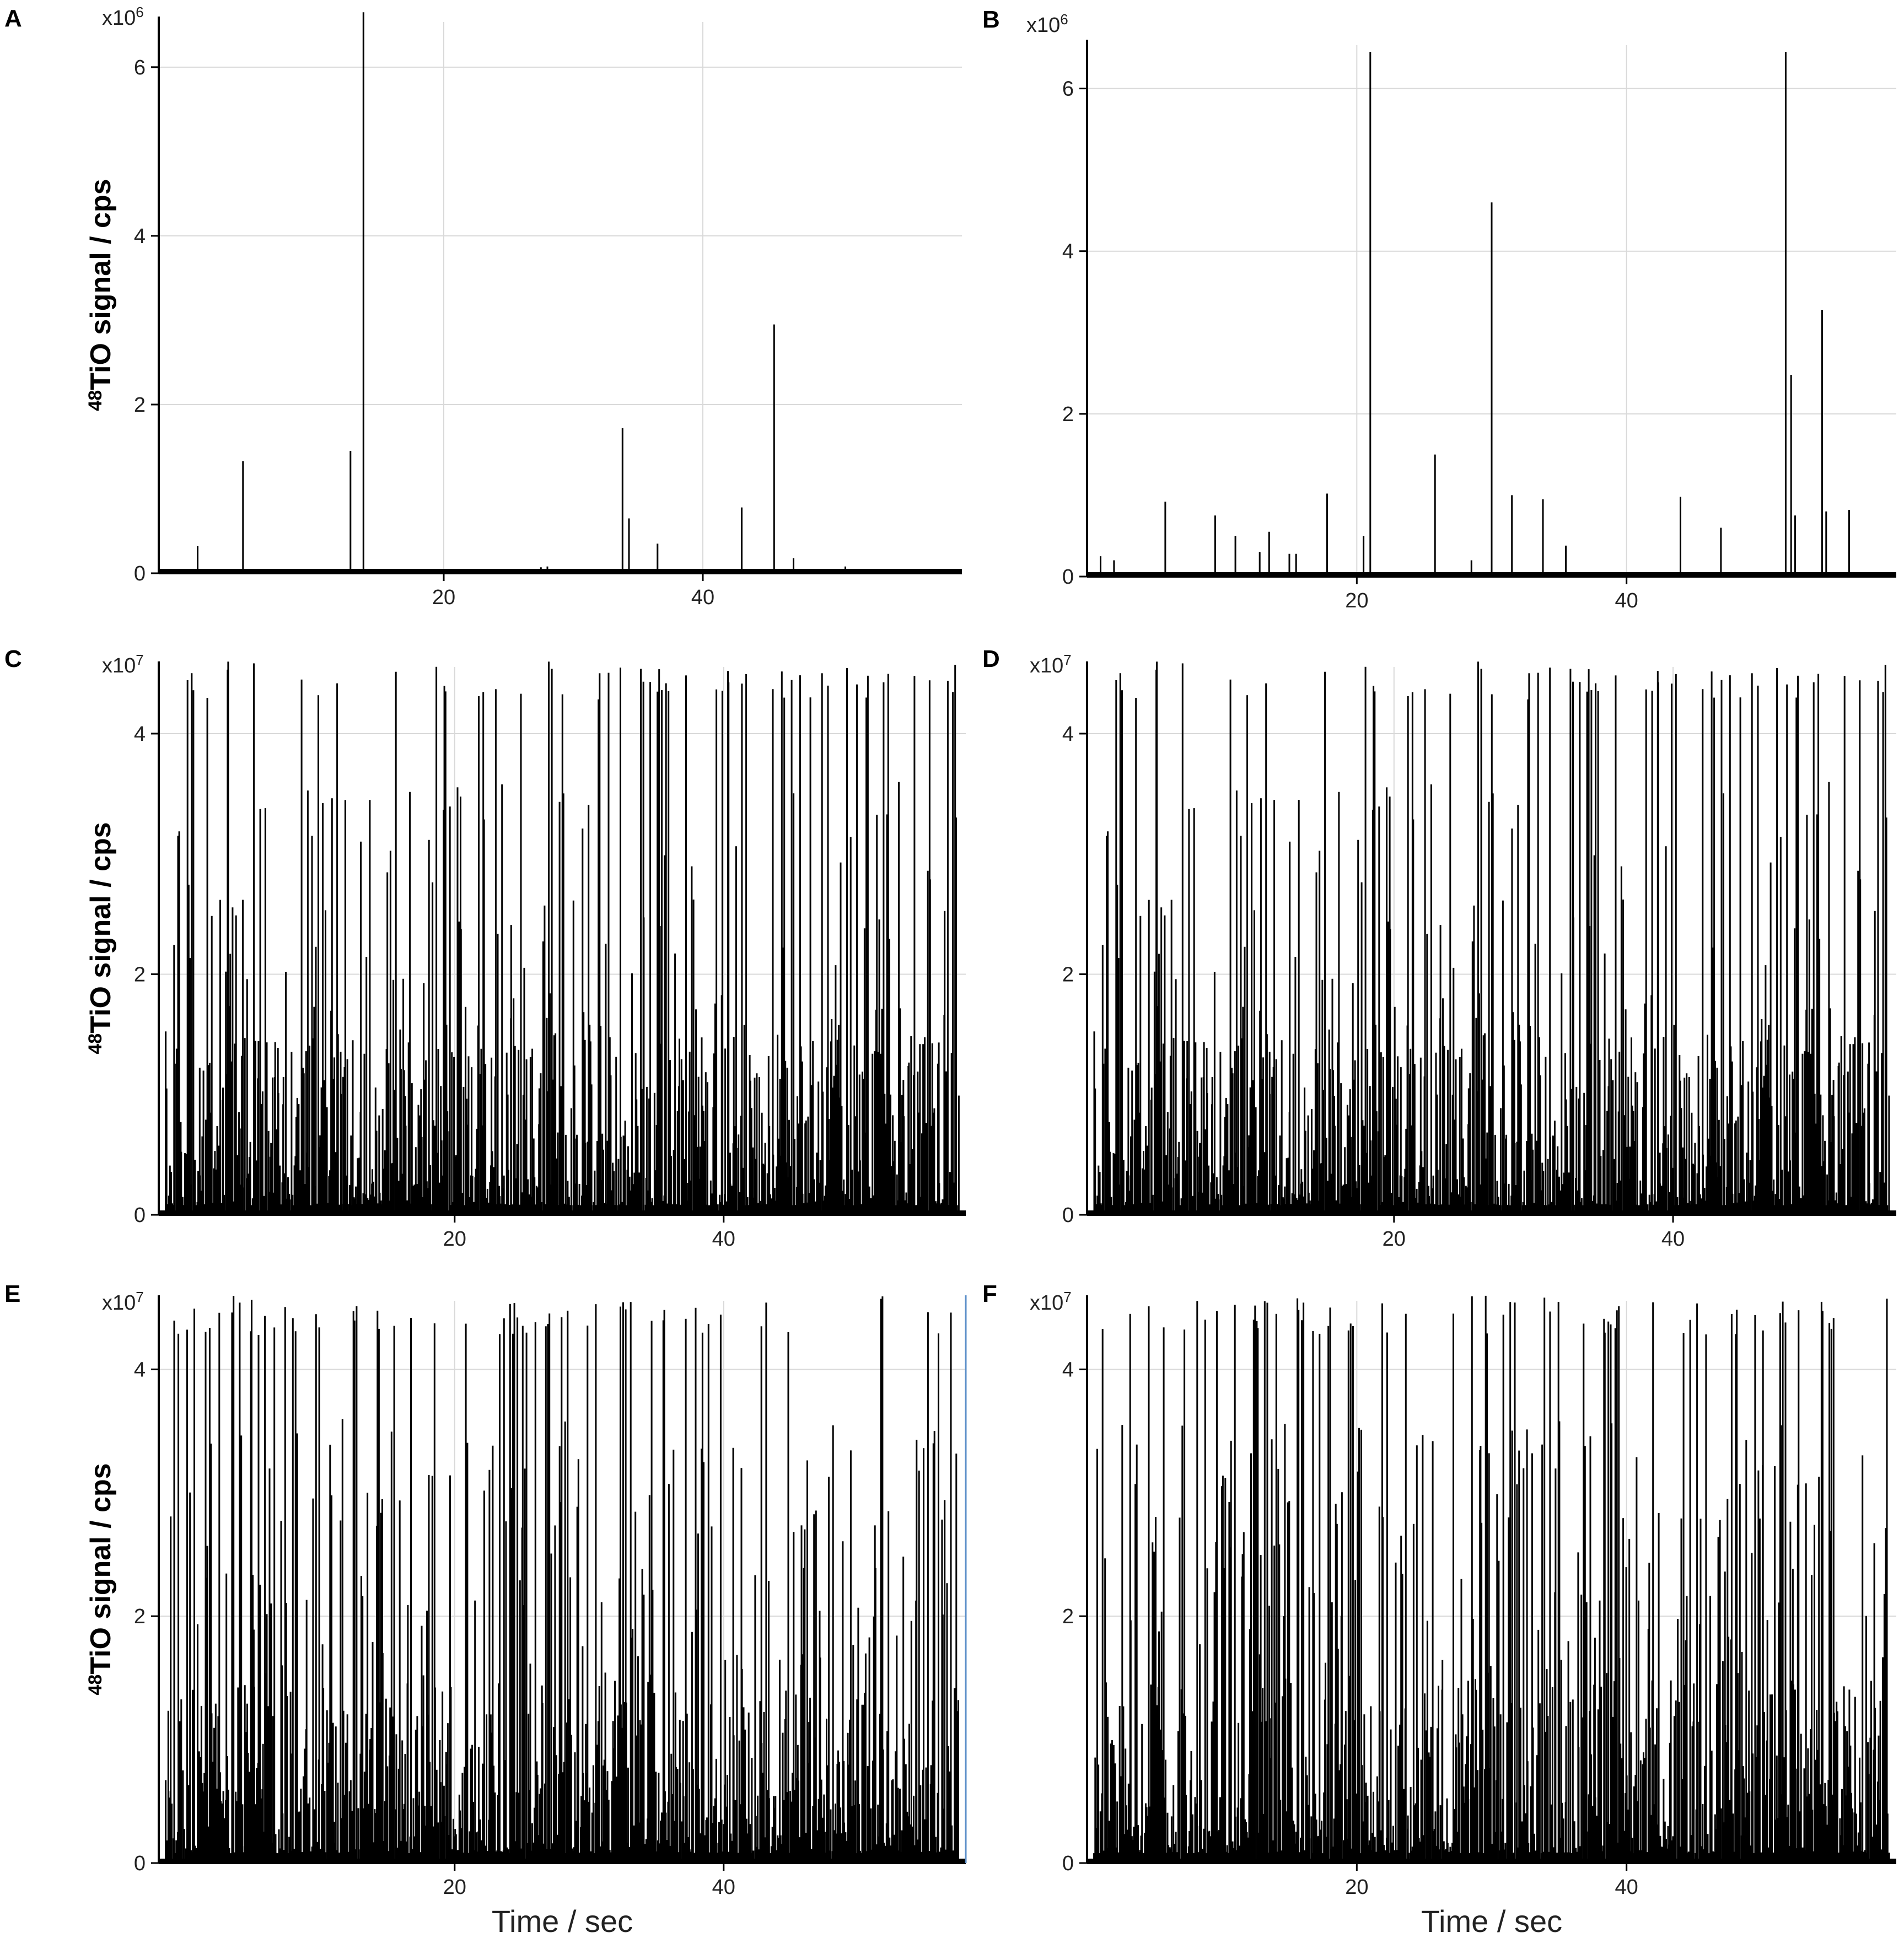 Image resolution: width=1904 pixels, height=1938 pixels. I want to click on panel-letter: E, so click(12, 1293).